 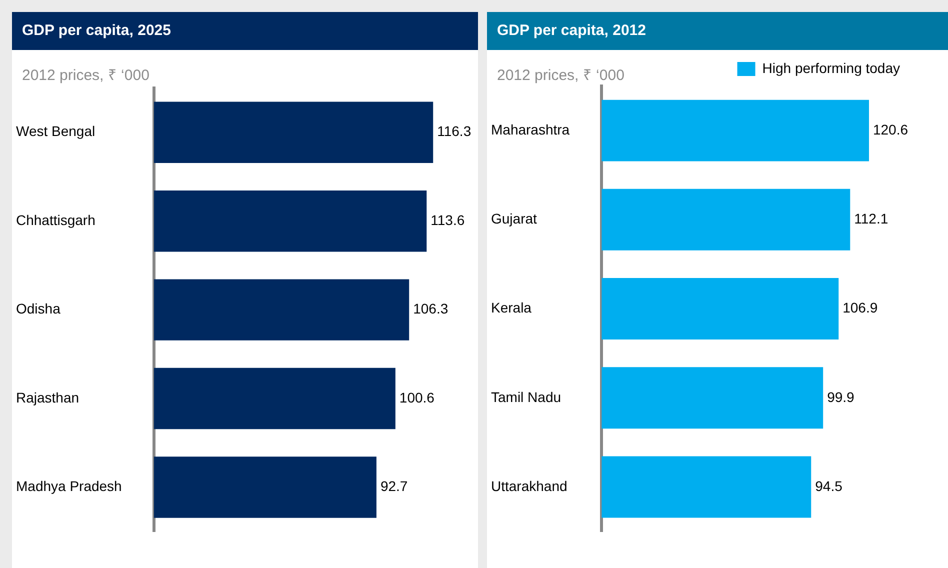 I want to click on data-label: 116.3, so click(x=454, y=131).